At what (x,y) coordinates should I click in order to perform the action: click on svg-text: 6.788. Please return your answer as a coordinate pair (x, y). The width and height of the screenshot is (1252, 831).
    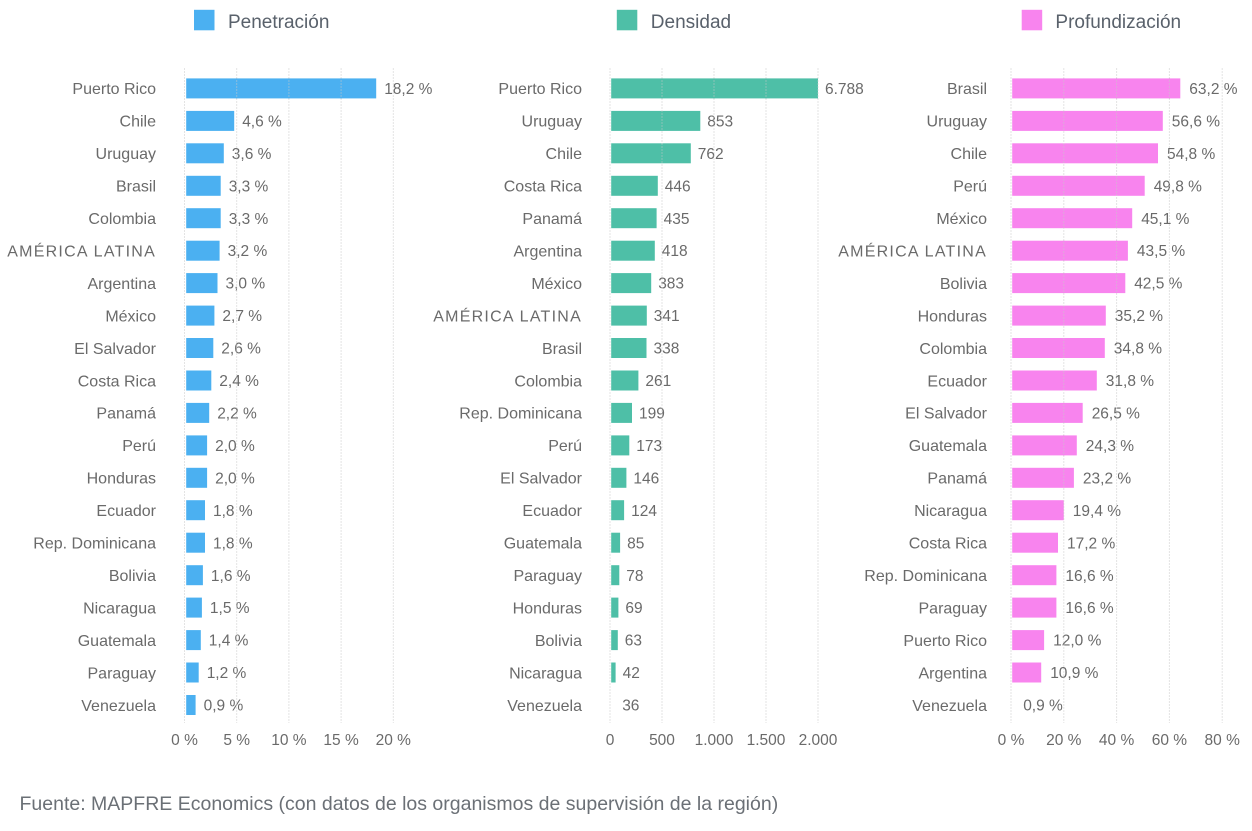
    Looking at the image, I should click on (844, 89).